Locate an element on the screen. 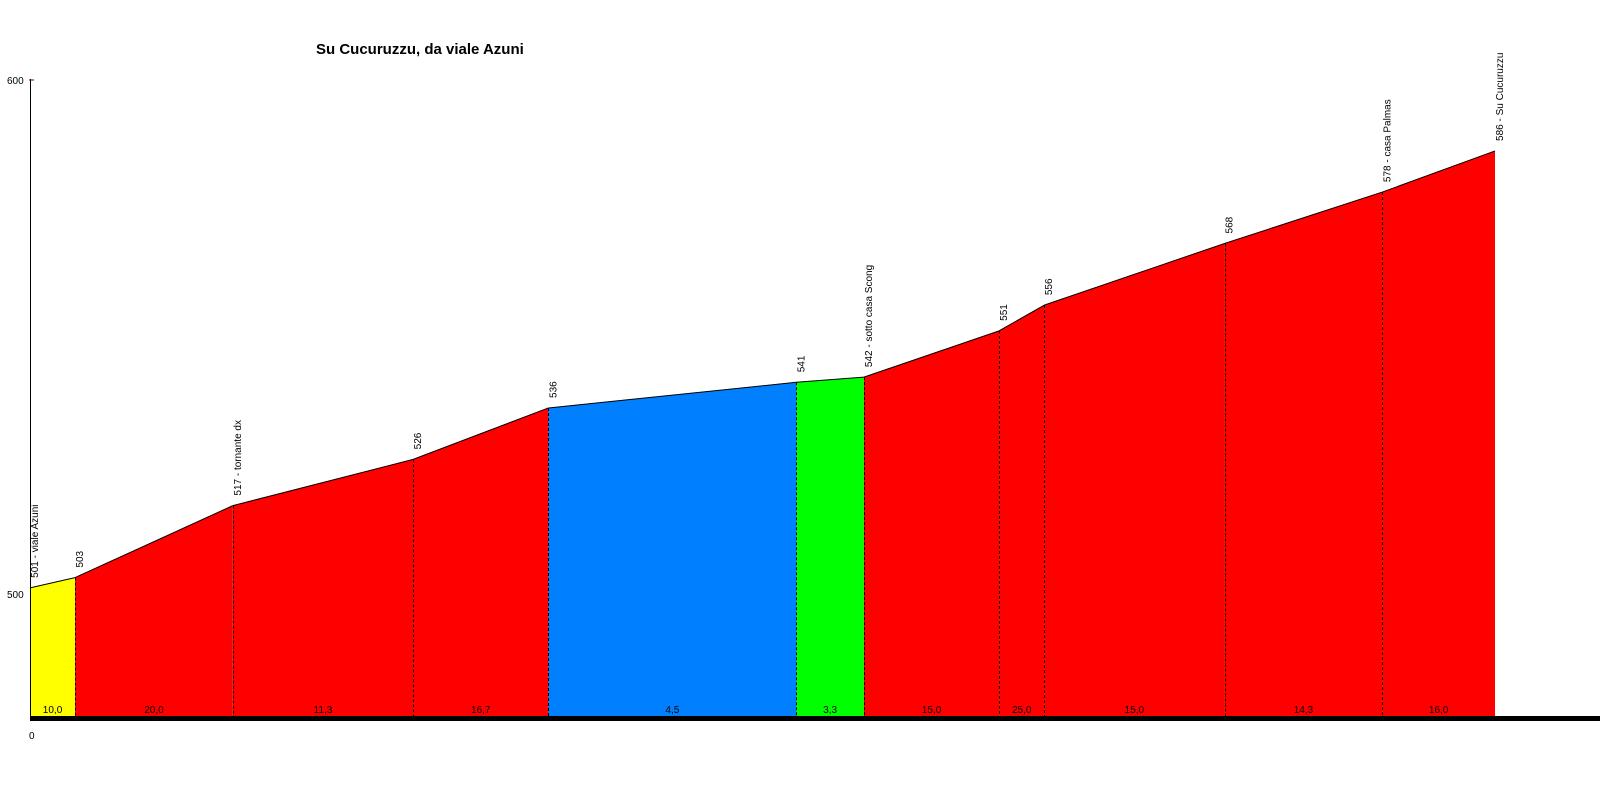 The image size is (1600, 800). x-tick-label-0: 0 is located at coordinates (32, 736).